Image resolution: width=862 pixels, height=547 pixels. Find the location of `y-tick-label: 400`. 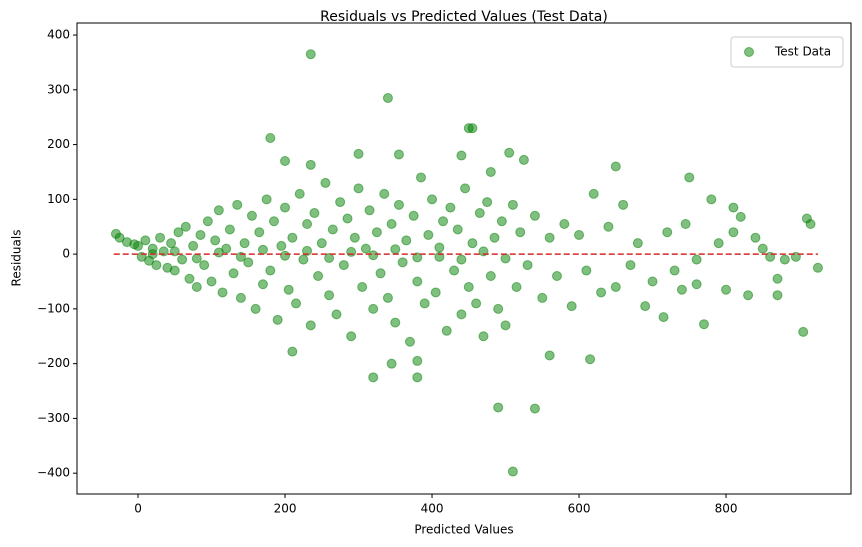

y-tick-label: 400 is located at coordinates (58, 35).